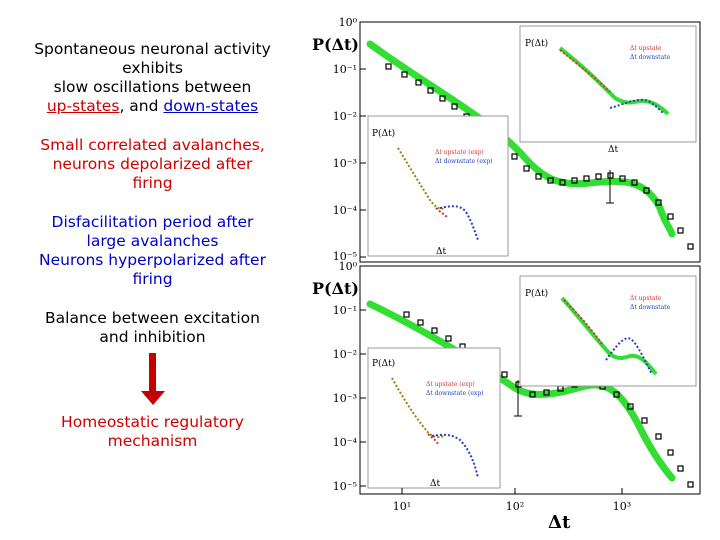  Describe the element at coordinates (152, 241) in the screenshot. I see `text-line: large avalanches` at that location.